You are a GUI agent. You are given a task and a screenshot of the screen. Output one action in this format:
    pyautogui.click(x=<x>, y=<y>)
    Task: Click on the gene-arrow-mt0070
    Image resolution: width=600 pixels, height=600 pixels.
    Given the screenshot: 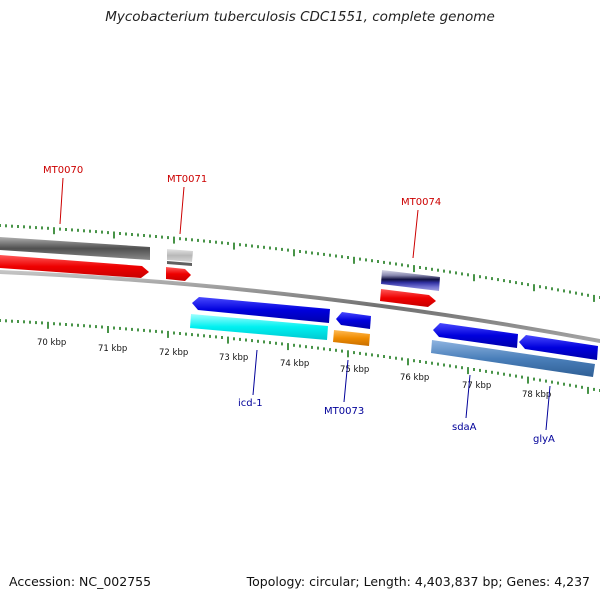 What is the action you would take?
    pyautogui.click(x=74, y=266)
    